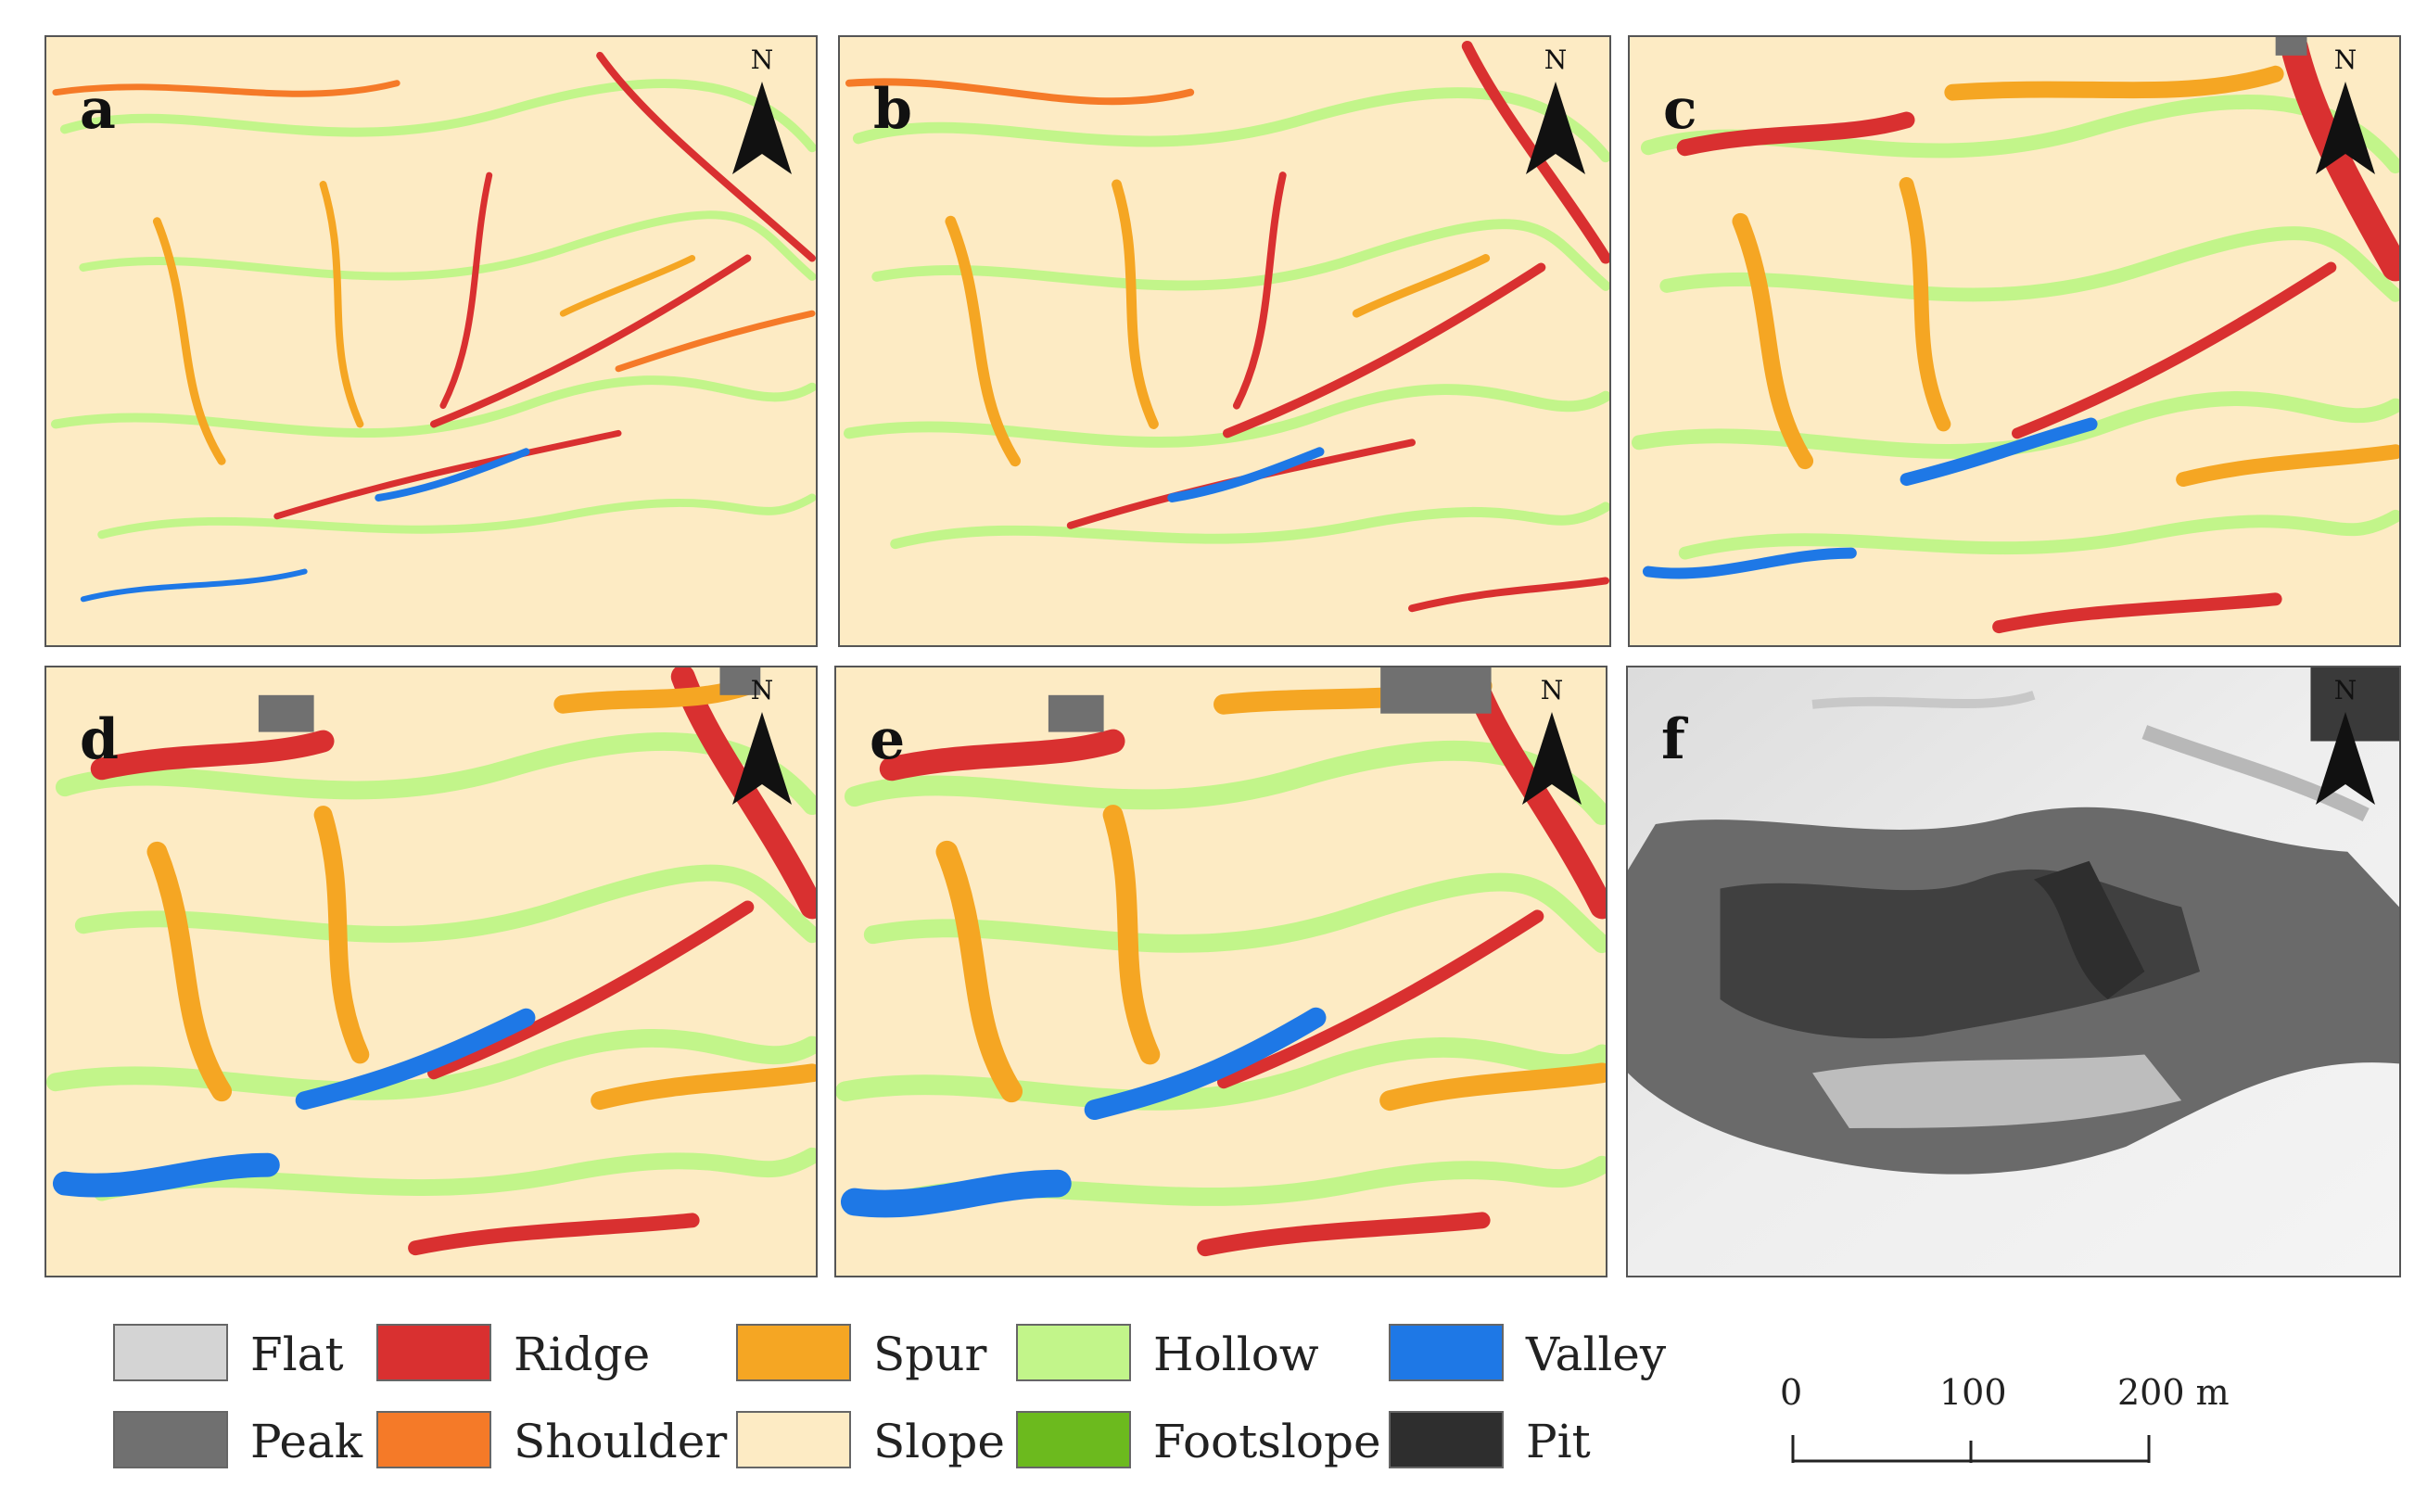 This screenshot has height=1512, width=2427. Describe the element at coordinates (1680, 109) in the screenshot. I see `panel-label: c` at that location.